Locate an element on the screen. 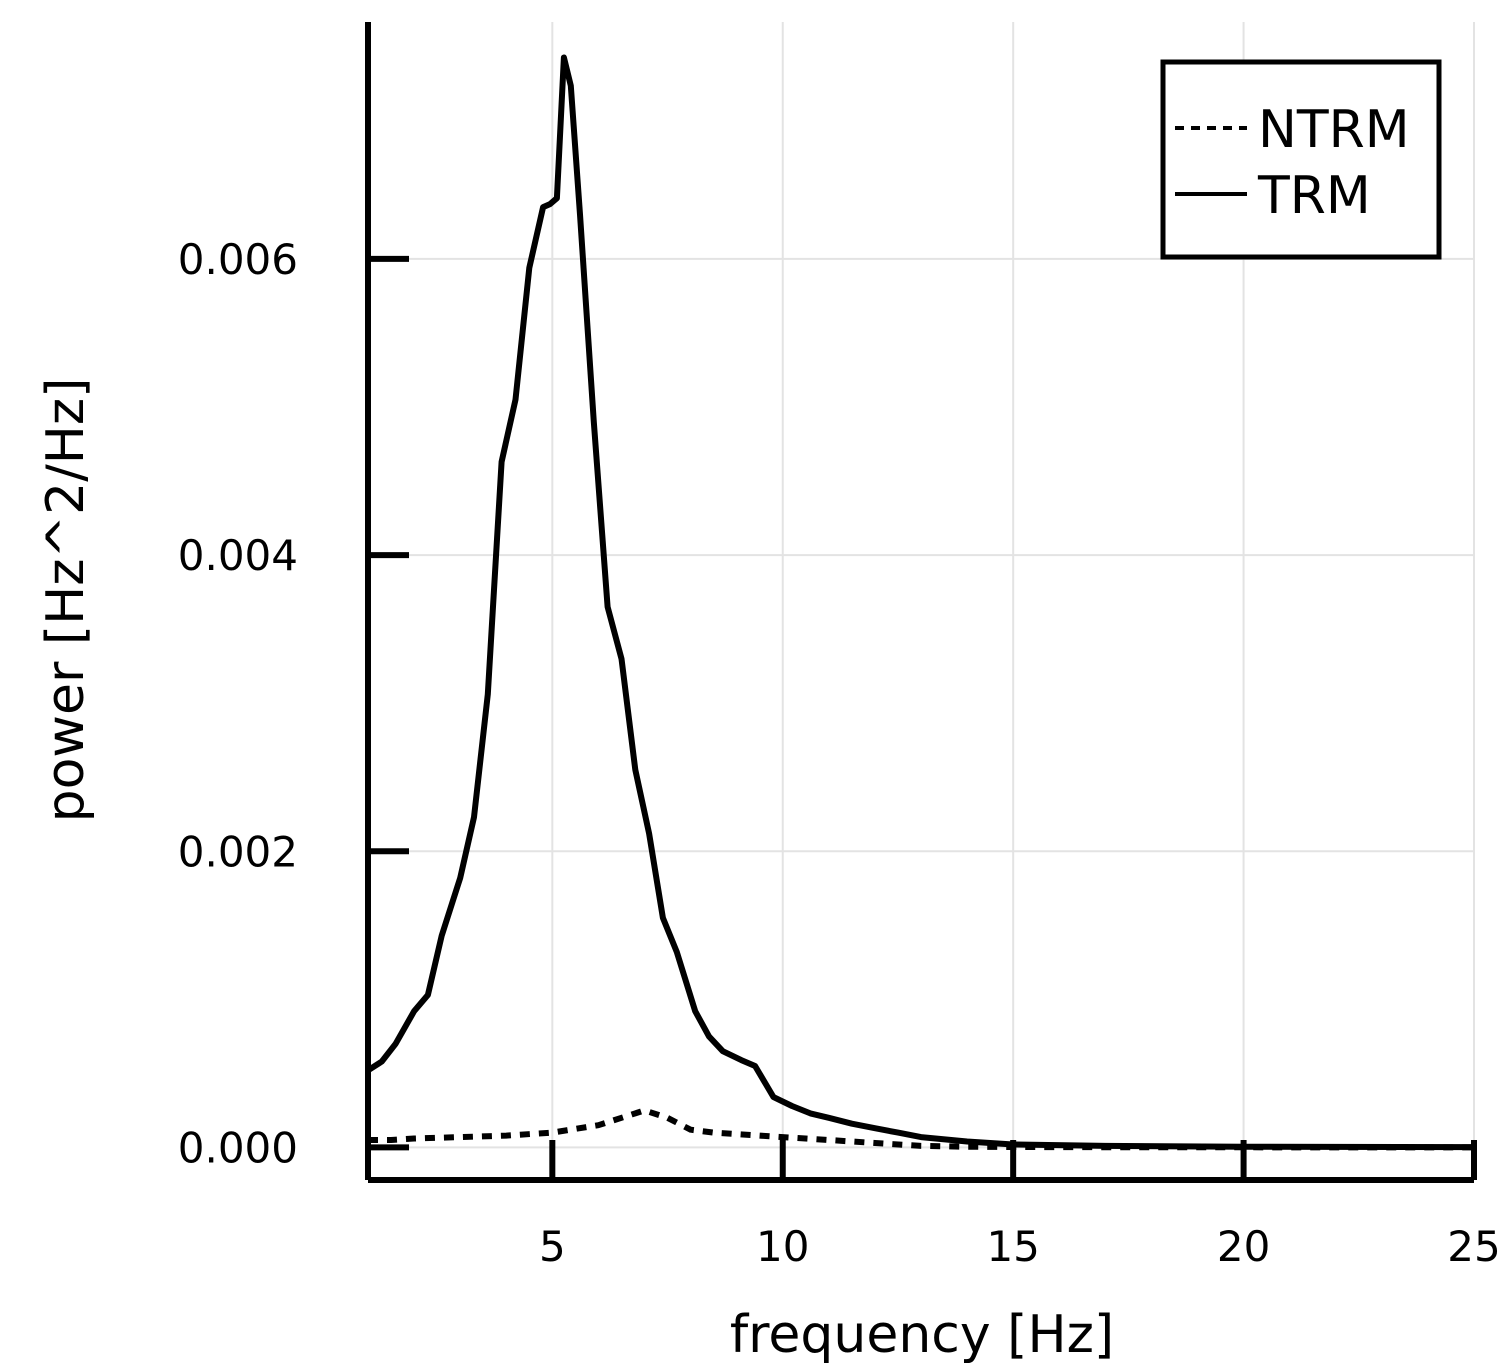  y-axis-ticks: 0.000 0.002 0.004 0.006 is located at coordinates (293, 703).